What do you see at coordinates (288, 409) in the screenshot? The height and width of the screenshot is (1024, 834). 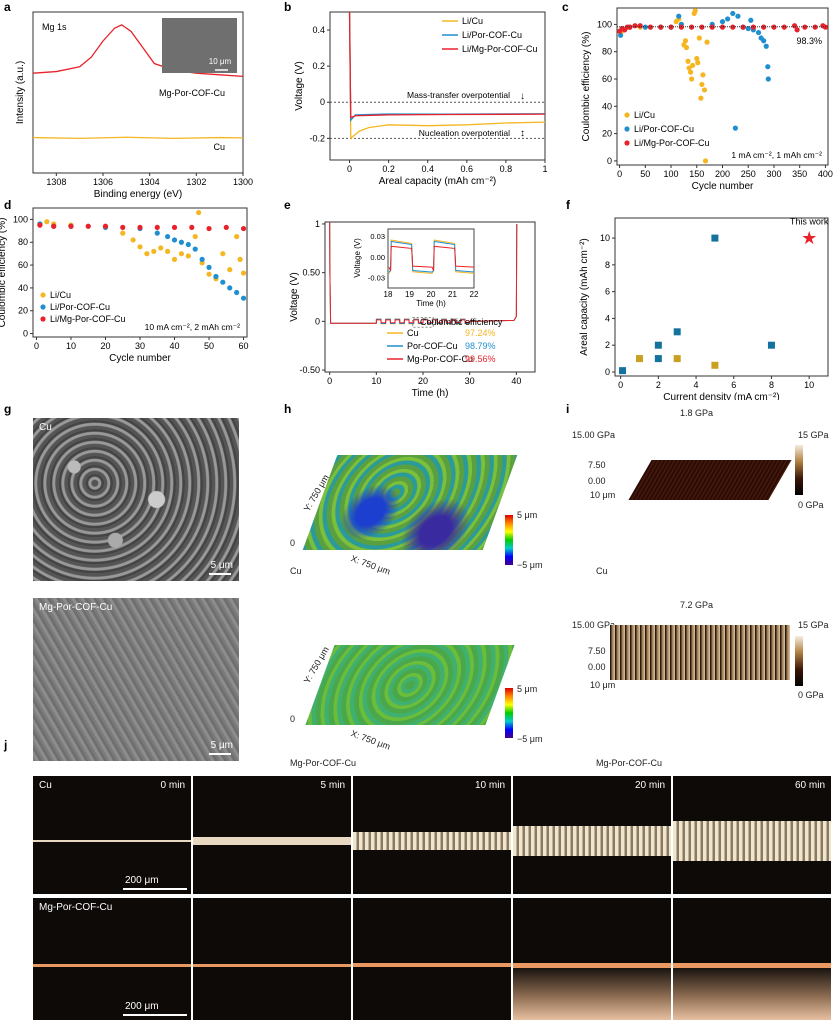 I see `panel-label-h: h` at bounding box center [288, 409].